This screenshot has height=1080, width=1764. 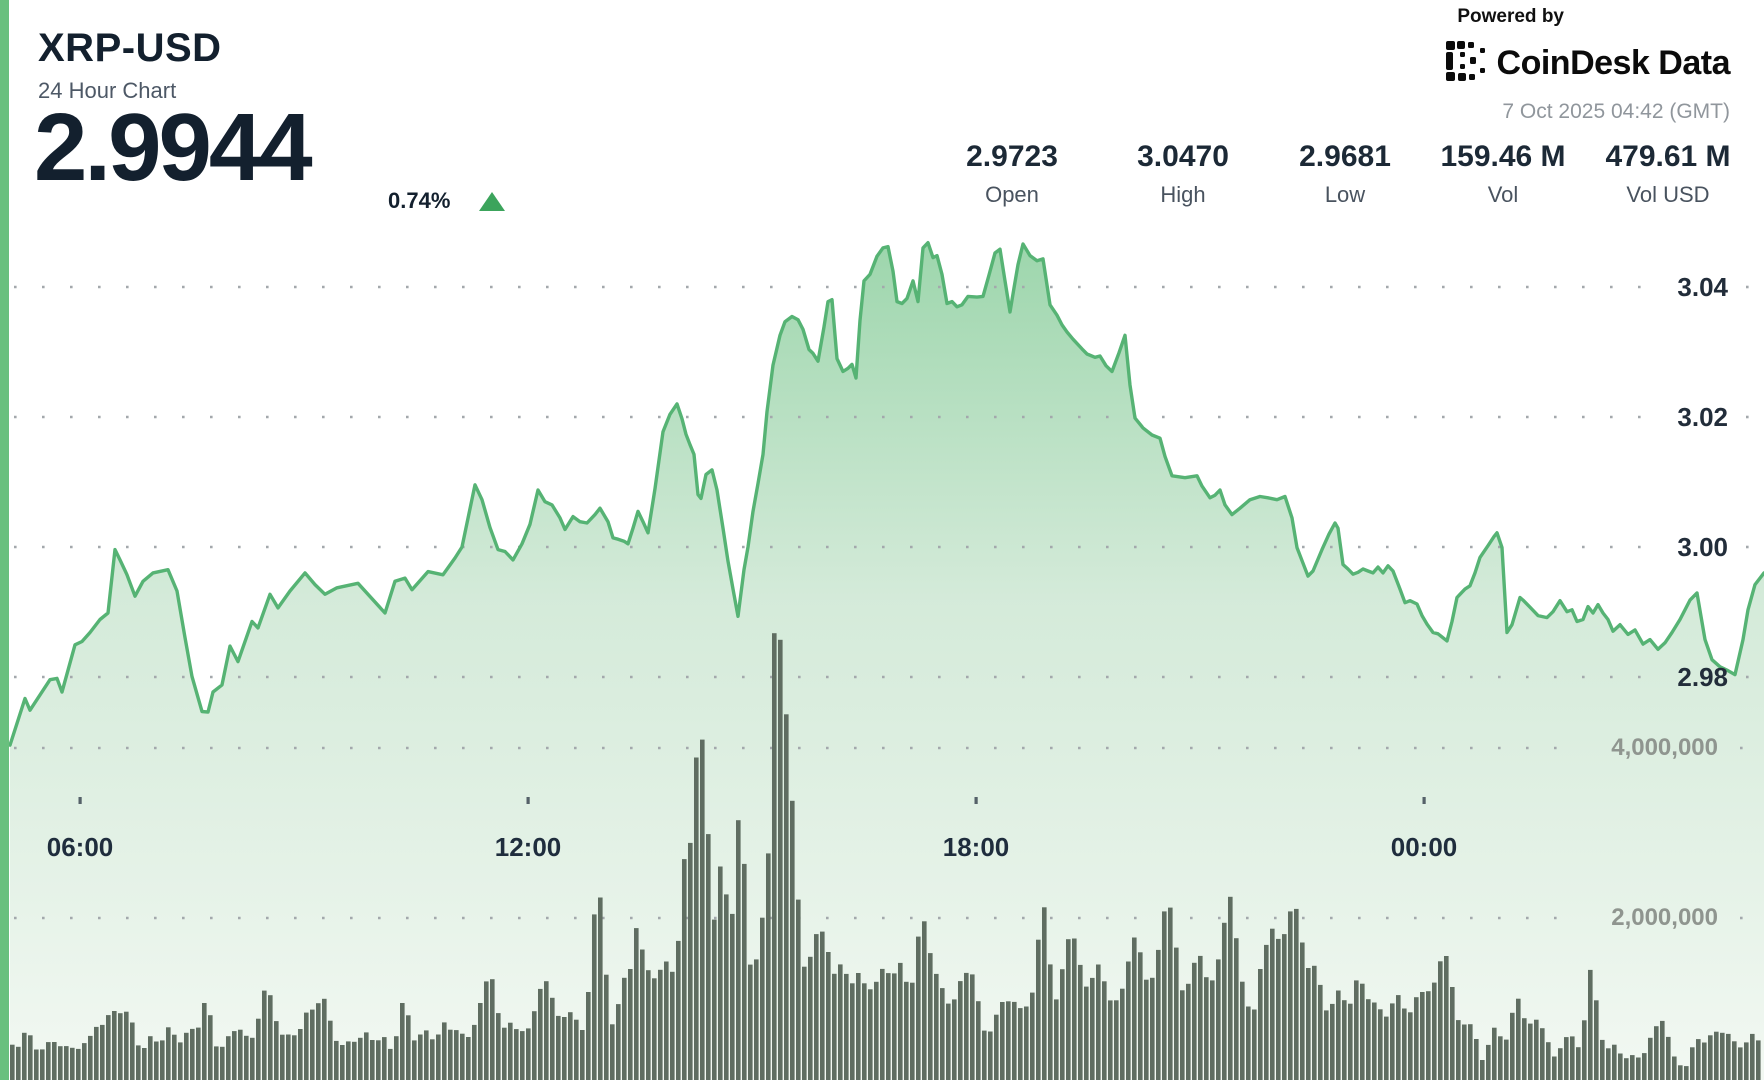 What do you see at coordinates (492, 201) in the screenshot?
I see `up-arrow-icon` at bounding box center [492, 201].